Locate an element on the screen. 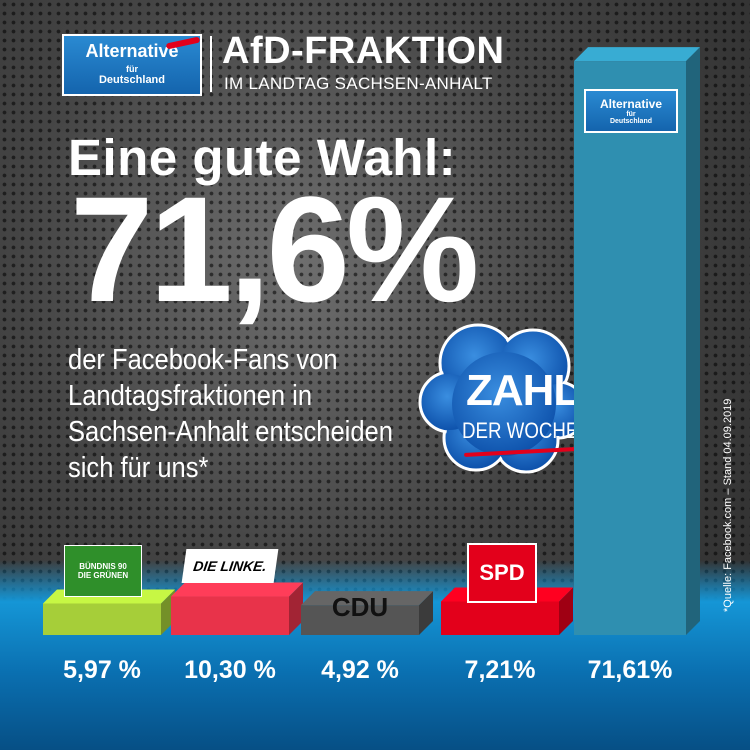 The width and height of the screenshot is (750, 750). party-logo-text: SPD is located at coordinates (502, 573).